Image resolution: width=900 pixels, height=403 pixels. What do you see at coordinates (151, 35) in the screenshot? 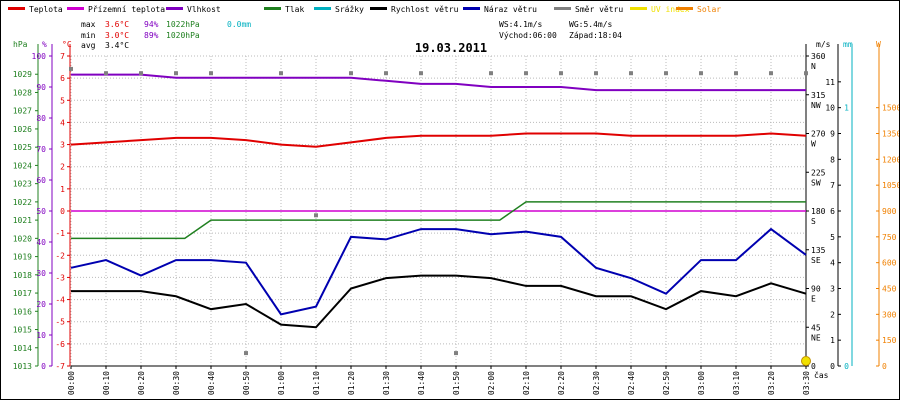
I see `stat-min-hum: 89%` at bounding box center [151, 35].